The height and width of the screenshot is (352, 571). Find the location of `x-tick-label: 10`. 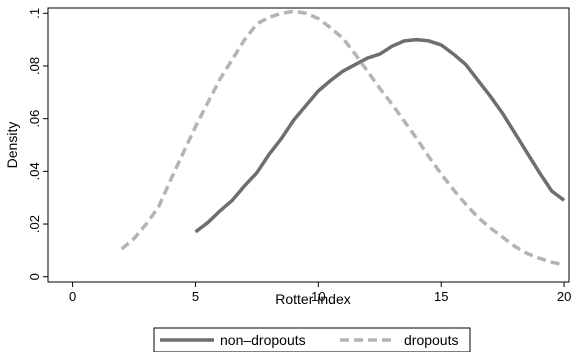

x-tick-label: 10 is located at coordinates (318, 296).